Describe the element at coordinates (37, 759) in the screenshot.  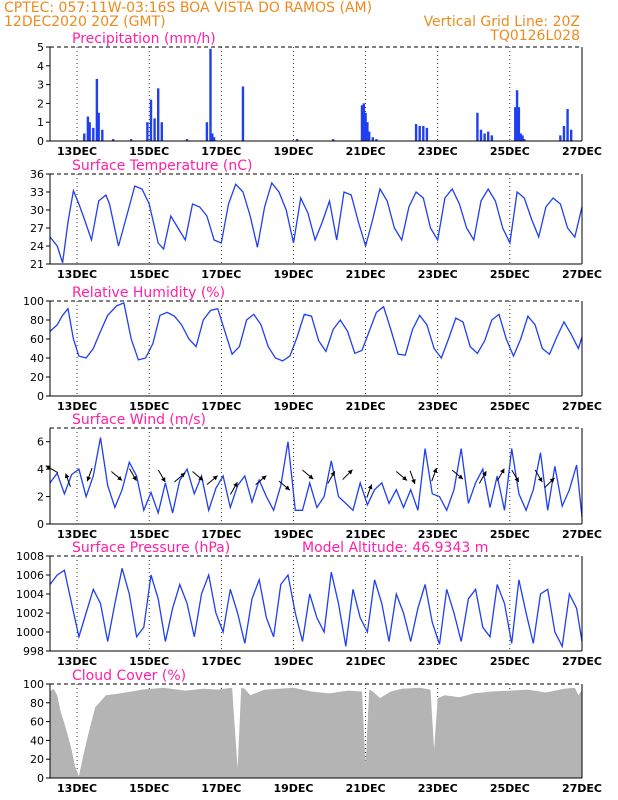
I see `y-tick-label: 20` at that location.